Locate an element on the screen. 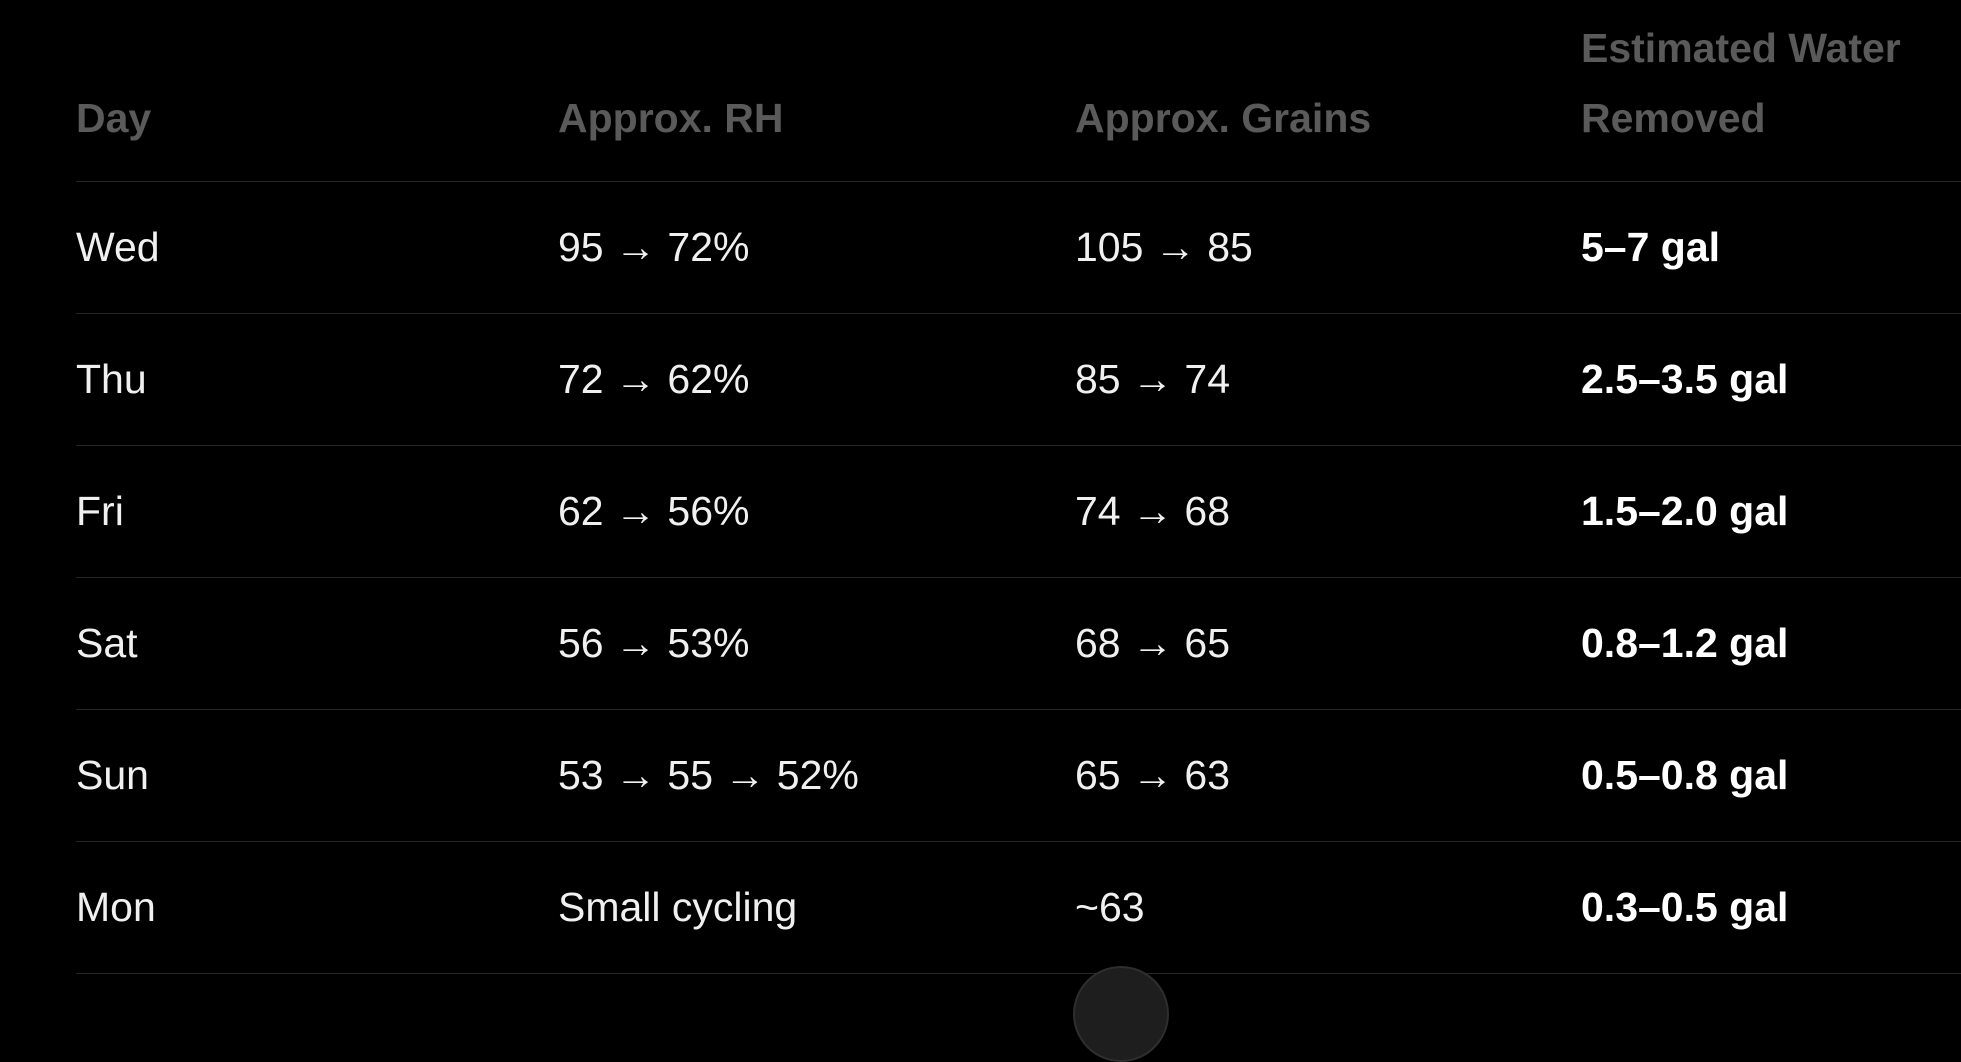 This screenshot has width=1961, height=1062. table-cell: Fri is located at coordinates (100, 511).